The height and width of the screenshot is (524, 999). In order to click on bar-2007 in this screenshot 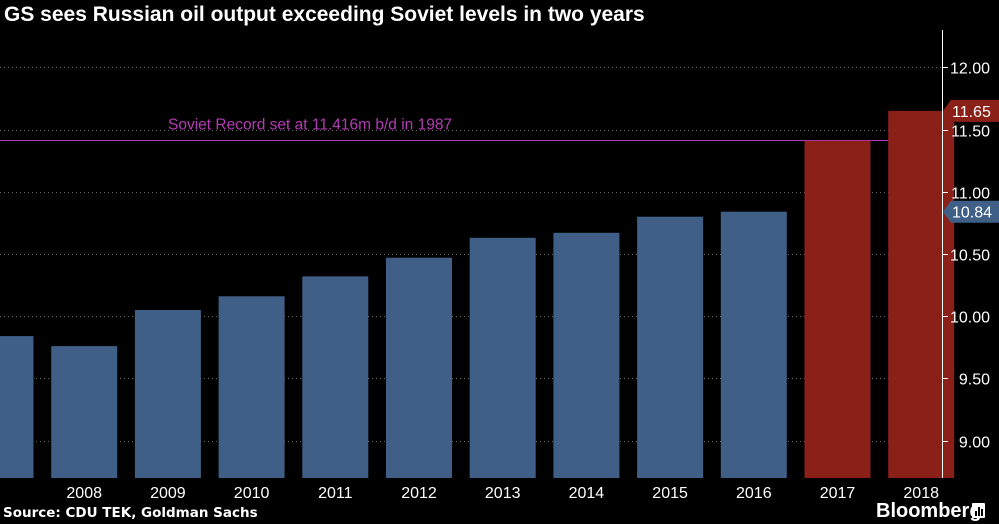, I will do `click(17, 407)`.